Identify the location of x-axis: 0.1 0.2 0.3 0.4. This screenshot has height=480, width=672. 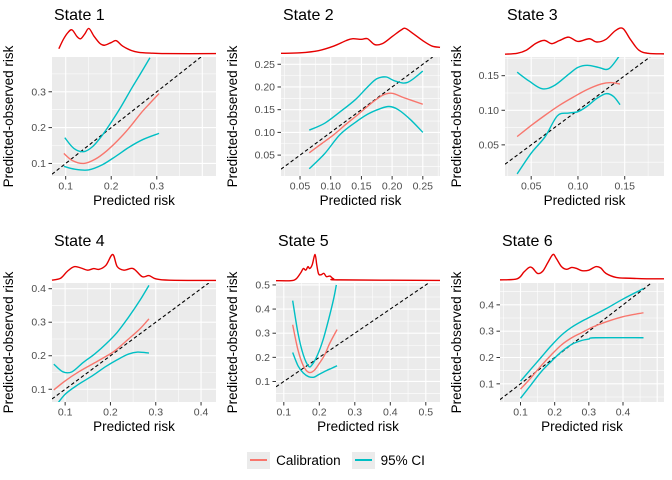
(133, 410).